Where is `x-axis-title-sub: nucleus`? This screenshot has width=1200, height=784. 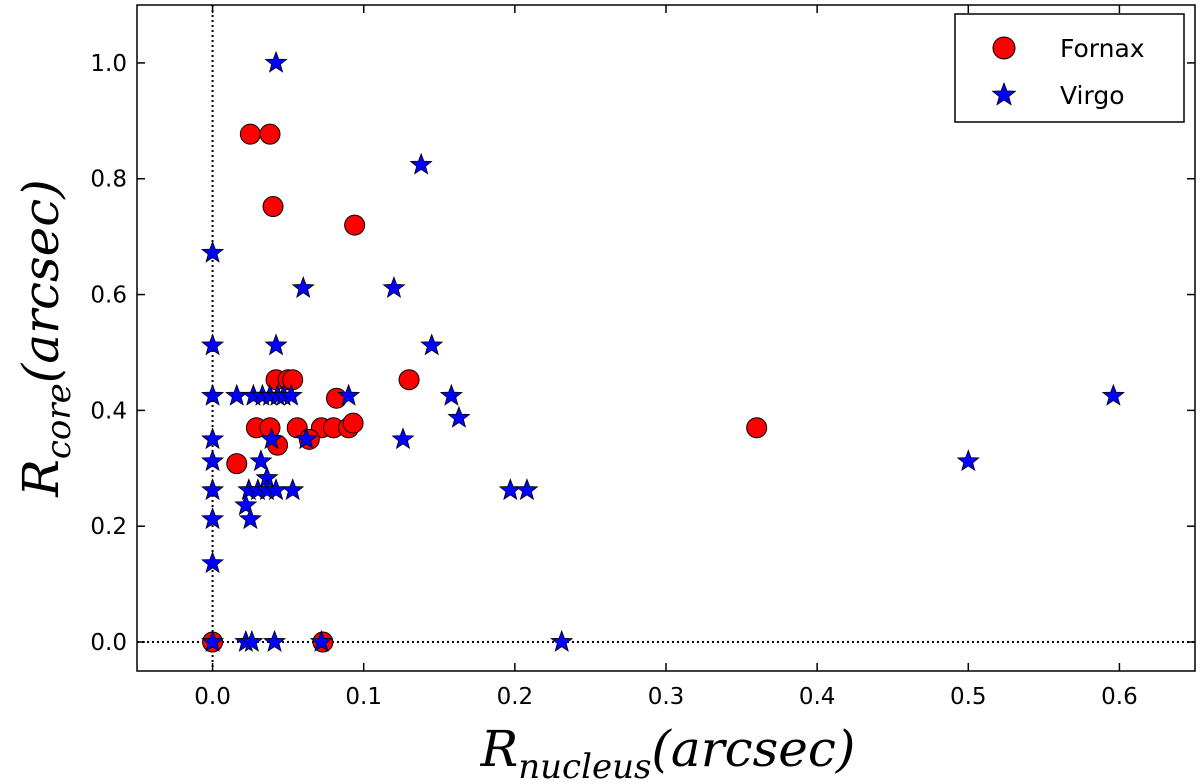 x-axis-title-sub: nucleus is located at coordinates (584, 765).